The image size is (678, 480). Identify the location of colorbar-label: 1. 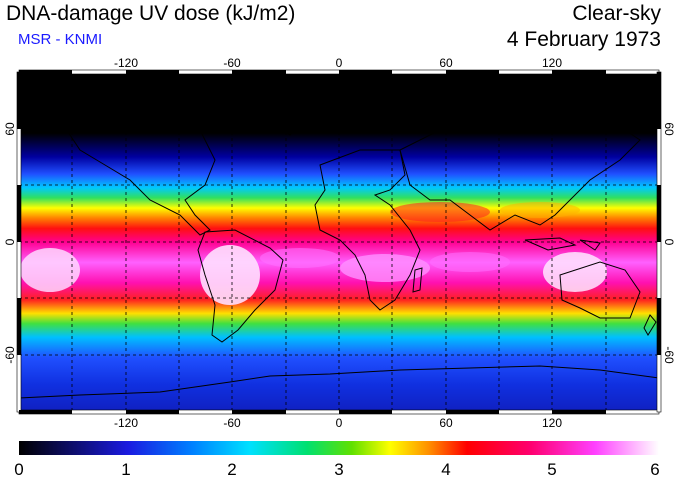
(125, 469).